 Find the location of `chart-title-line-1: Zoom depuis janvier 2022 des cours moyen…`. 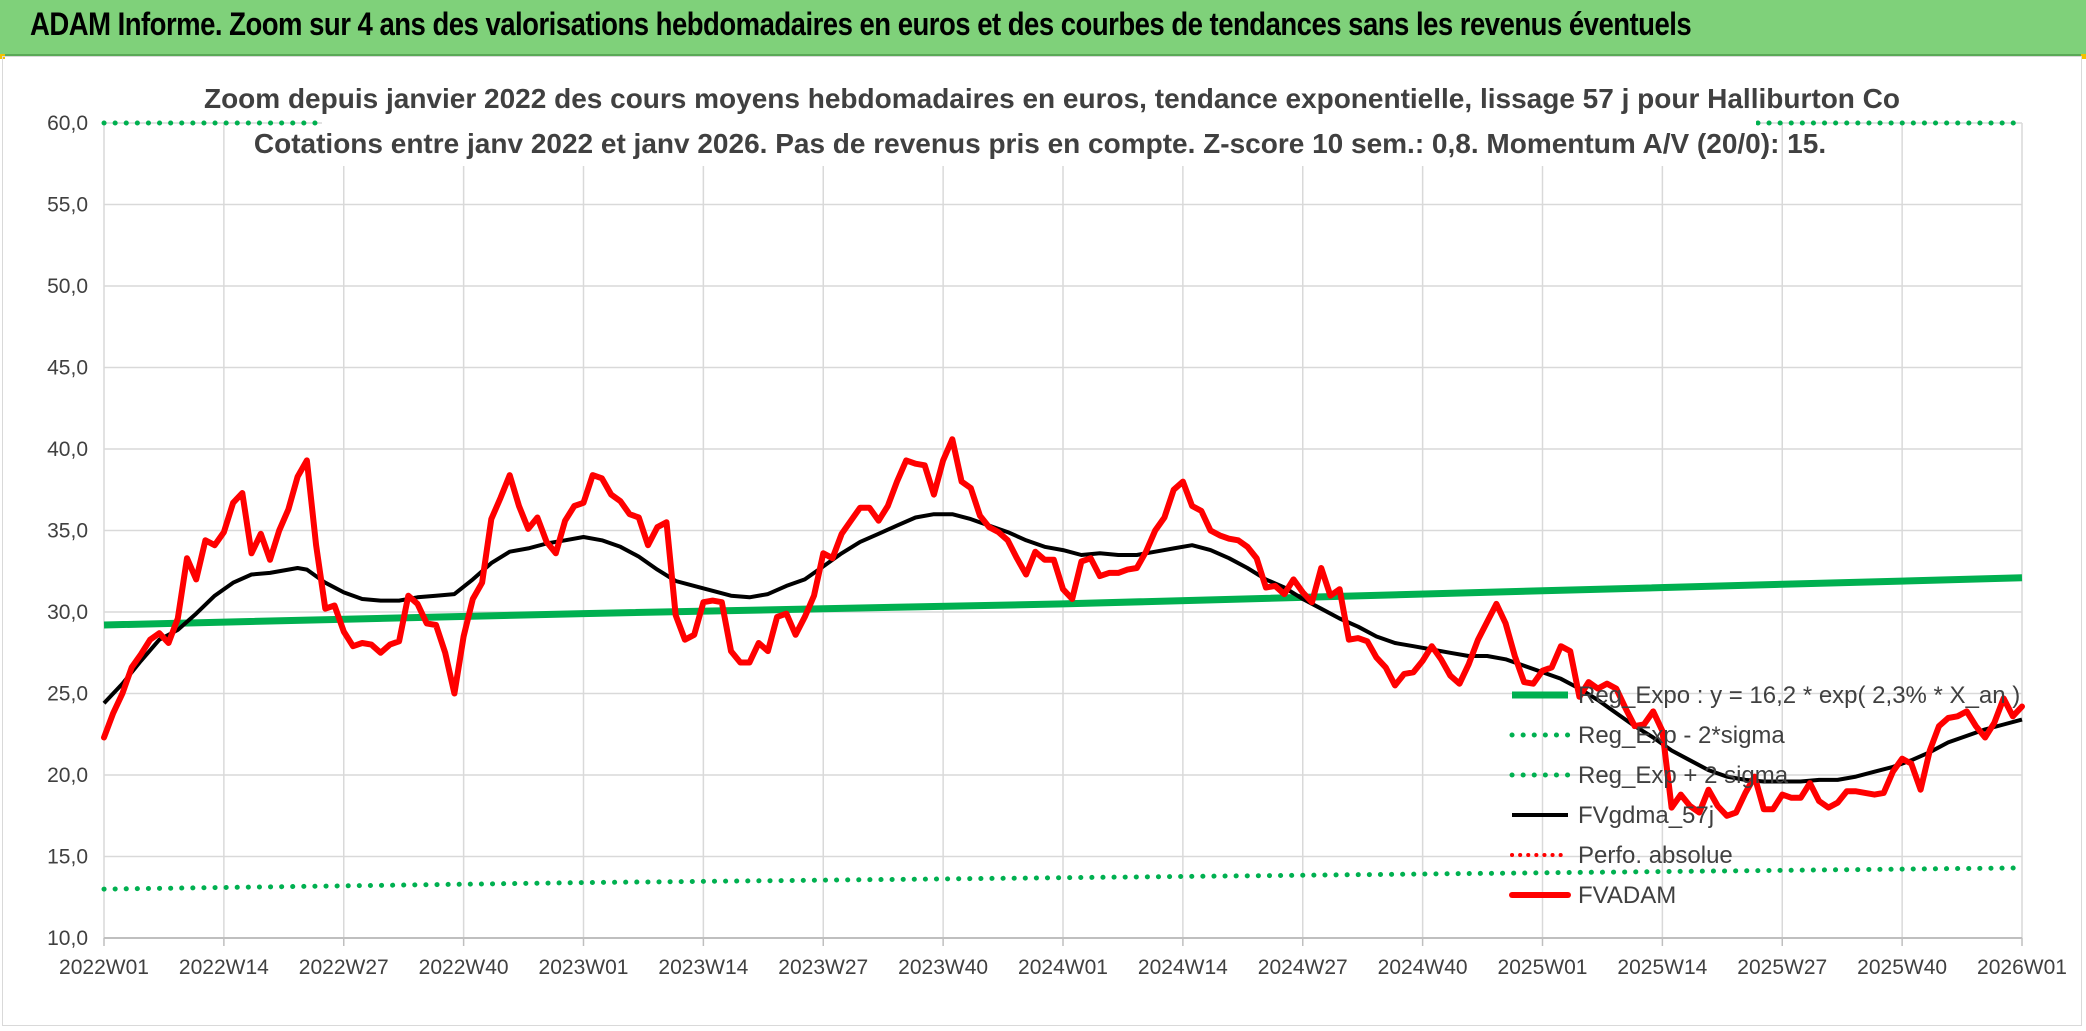

chart-title-line-1: Zoom depuis janvier 2022 des cours moyen… is located at coordinates (1052, 98).